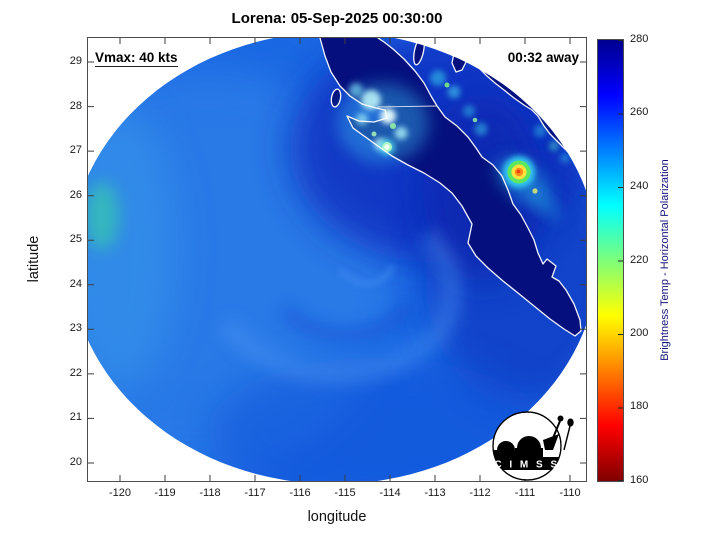  What do you see at coordinates (75, 195) in the screenshot?
I see `y-tick-label: 26` at bounding box center [75, 195].